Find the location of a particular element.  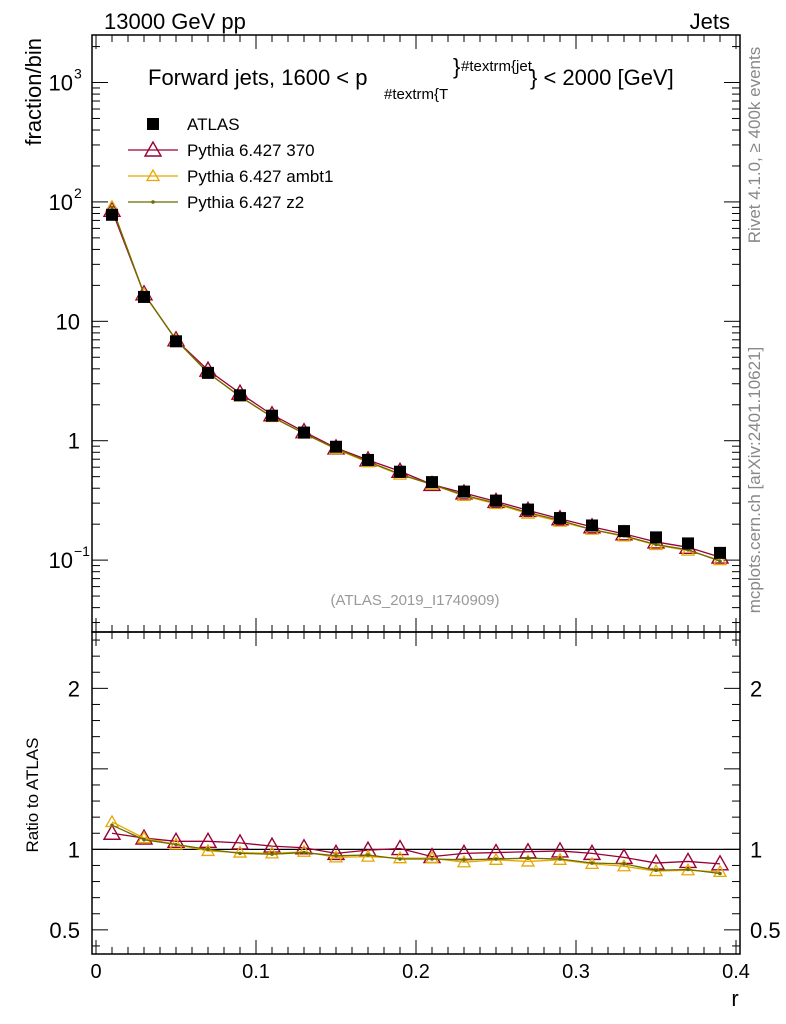

analysis-watermark: (ATLAS_2019_I1740909) is located at coordinates (414, 600).